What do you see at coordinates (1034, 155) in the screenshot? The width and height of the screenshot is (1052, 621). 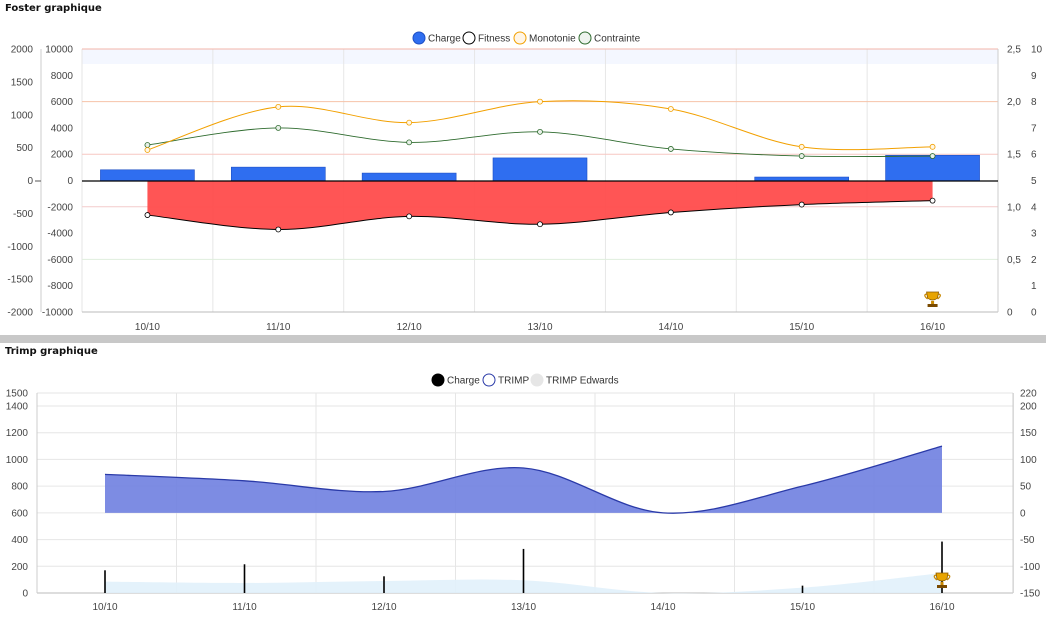 I see `right-outer-tick-label: 6` at bounding box center [1034, 155].